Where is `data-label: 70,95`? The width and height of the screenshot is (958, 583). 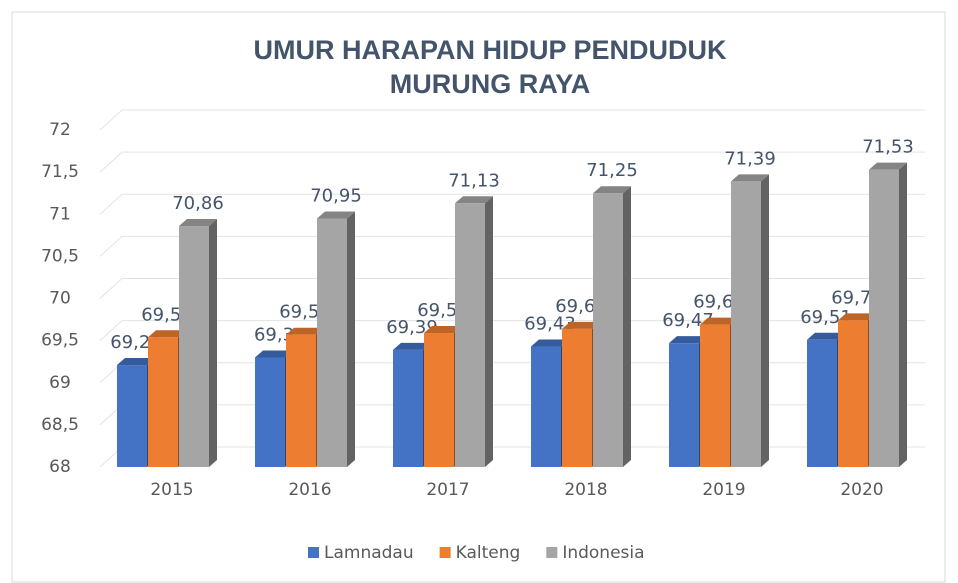 data-label: 70,95 is located at coordinates (336, 195).